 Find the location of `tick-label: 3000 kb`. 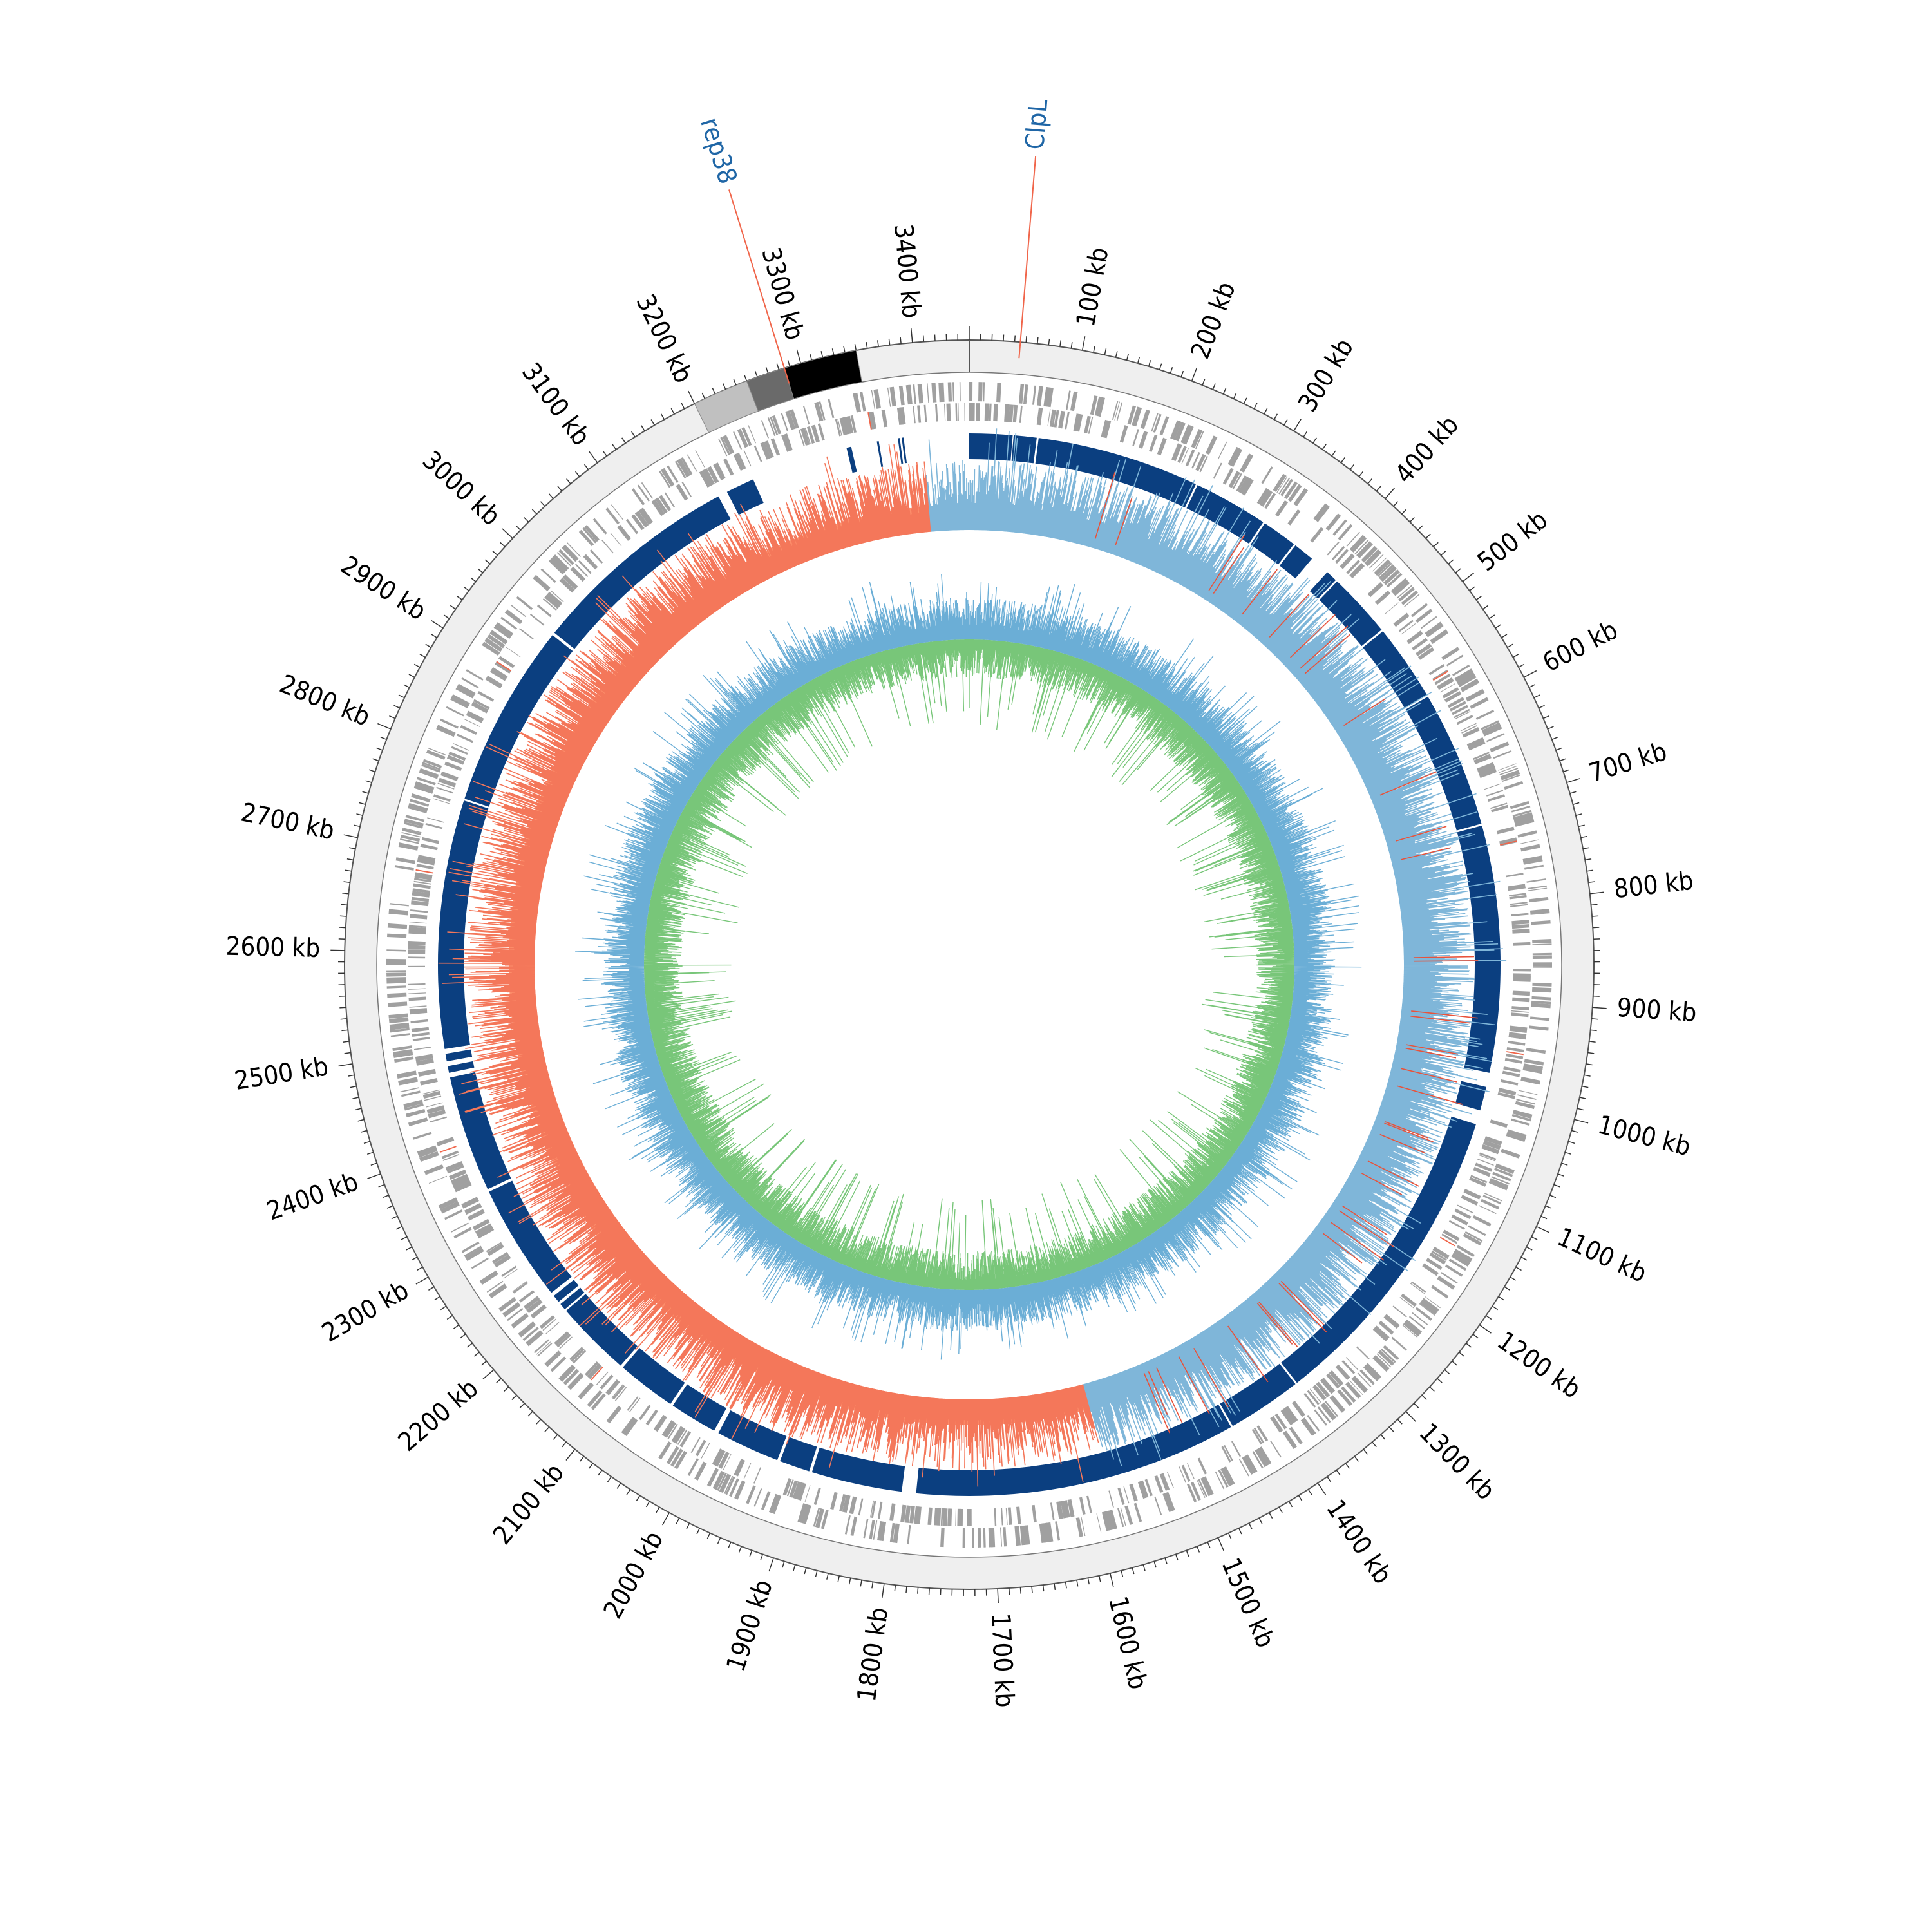

tick-label: 3000 kb is located at coordinates (462, 489).